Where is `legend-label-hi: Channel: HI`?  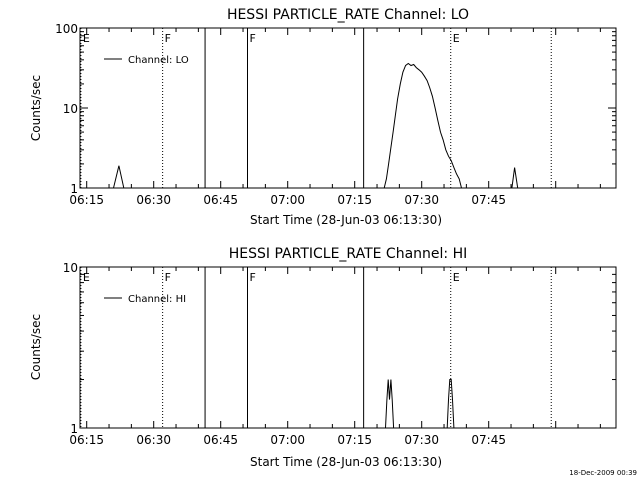
legend-label-hi: Channel: HI is located at coordinates (157, 299).